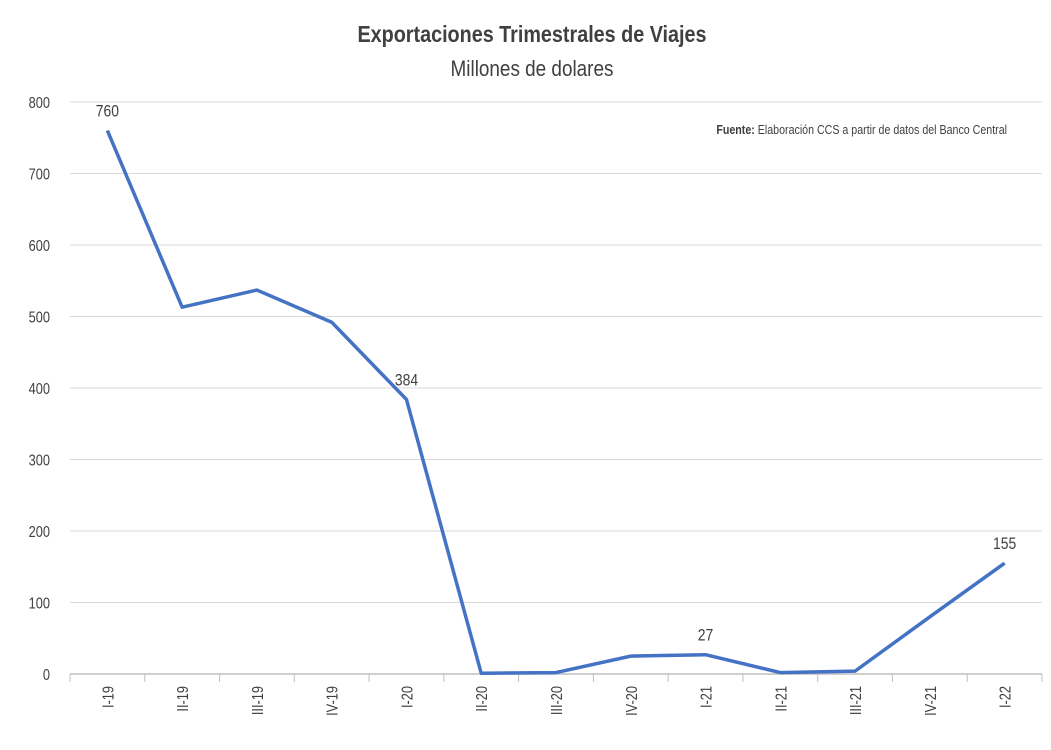 This screenshot has height=750, width=1051. What do you see at coordinates (558, 700) in the screenshot?
I see `x-tick-label: III-20` at bounding box center [558, 700].